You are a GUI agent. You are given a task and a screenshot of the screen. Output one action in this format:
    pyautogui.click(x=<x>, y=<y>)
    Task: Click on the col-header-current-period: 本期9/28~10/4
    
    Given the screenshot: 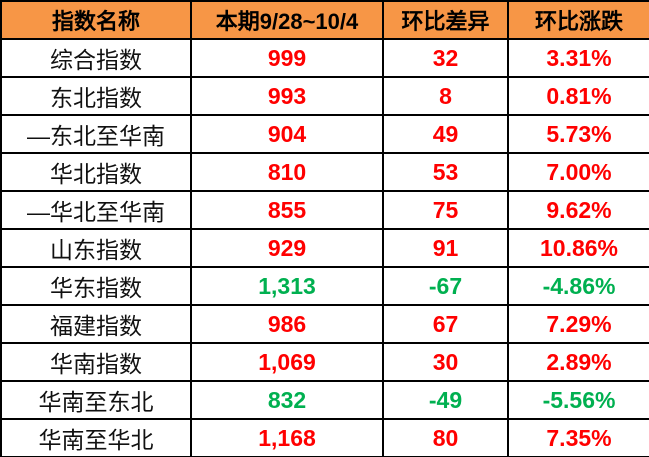 What is the action you would take?
    pyautogui.click(x=287, y=20)
    